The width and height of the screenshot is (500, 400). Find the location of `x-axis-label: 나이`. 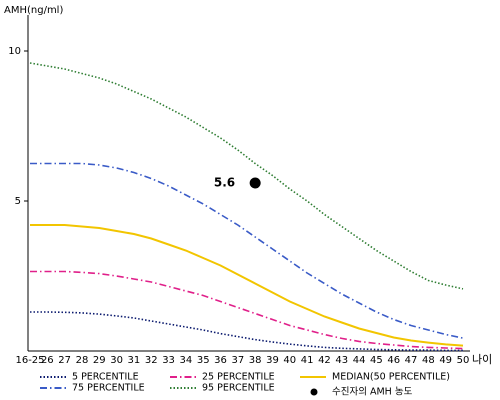

x-axis-label: 나이 is located at coordinates (482, 359).